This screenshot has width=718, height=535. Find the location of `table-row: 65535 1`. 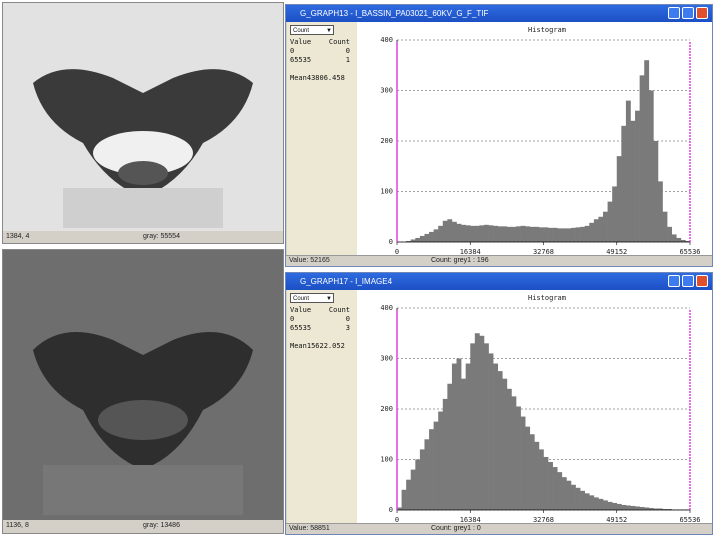

table-row: 65535 1 is located at coordinates (320, 60).